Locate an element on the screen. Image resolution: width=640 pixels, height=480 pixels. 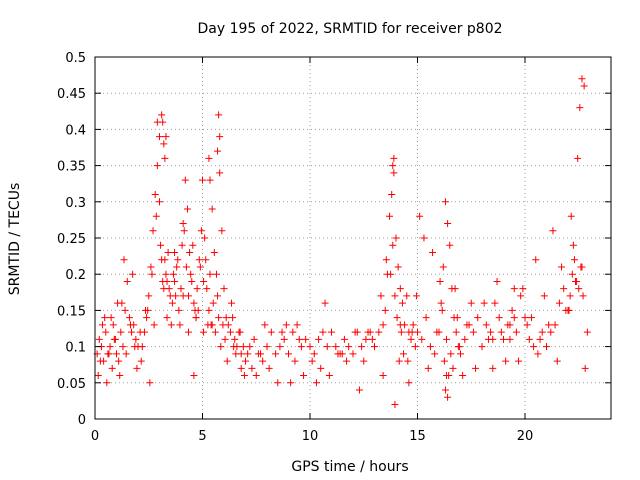
x-tick-label: 15 is located at coordinates (417, 436).